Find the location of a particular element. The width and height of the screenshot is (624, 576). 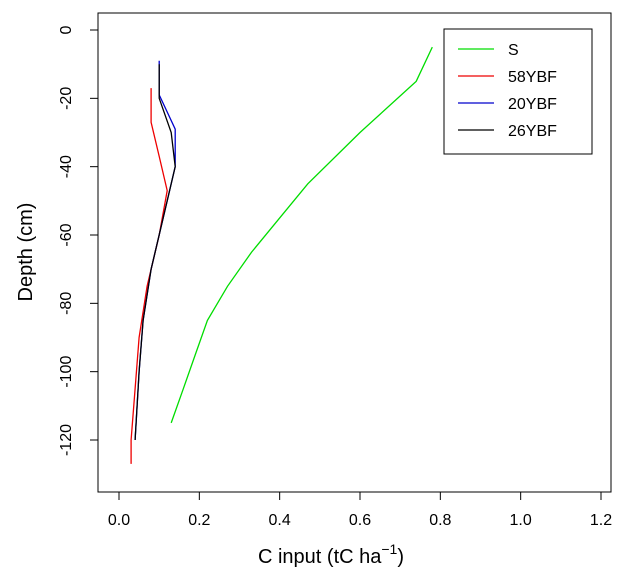

y-tick-label: -100 is located at coordinates (66, 372).